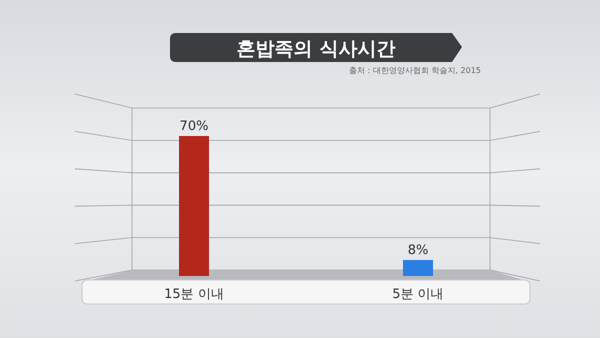  I want to click on data-label: 70%, so click(194, 126).